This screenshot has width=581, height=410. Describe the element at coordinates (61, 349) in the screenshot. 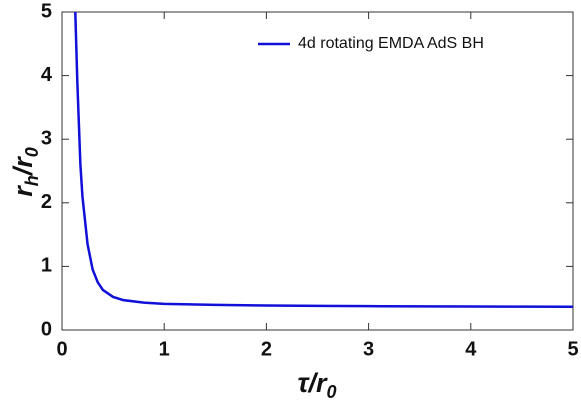

I see `x-tick-label: 0` at that location.